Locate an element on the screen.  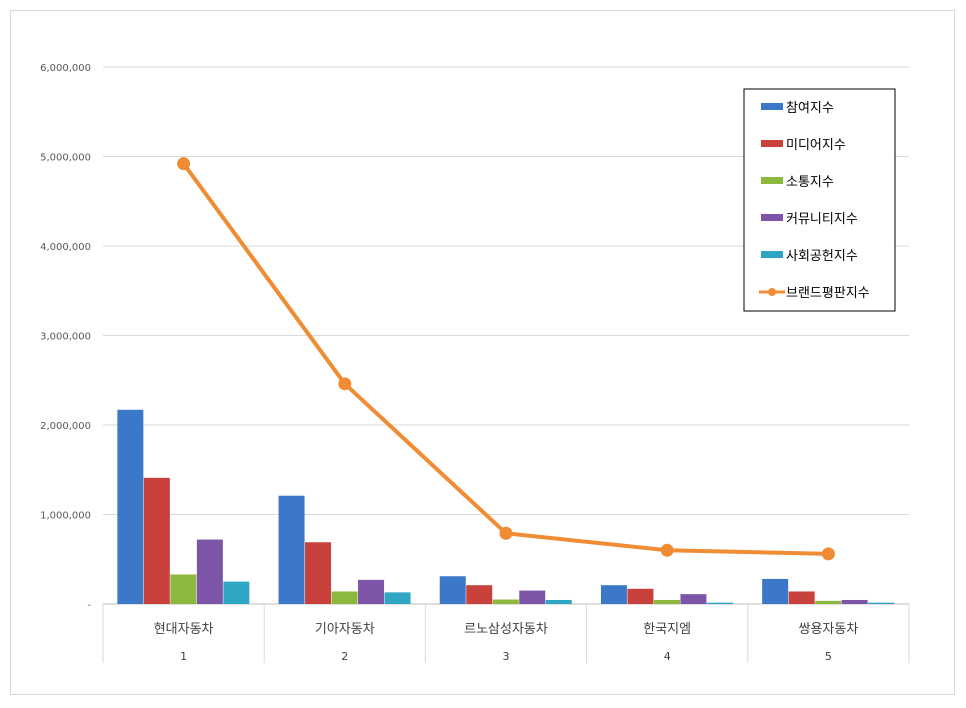
legend-label: 소통지수 is located at coordinates (810, 182).